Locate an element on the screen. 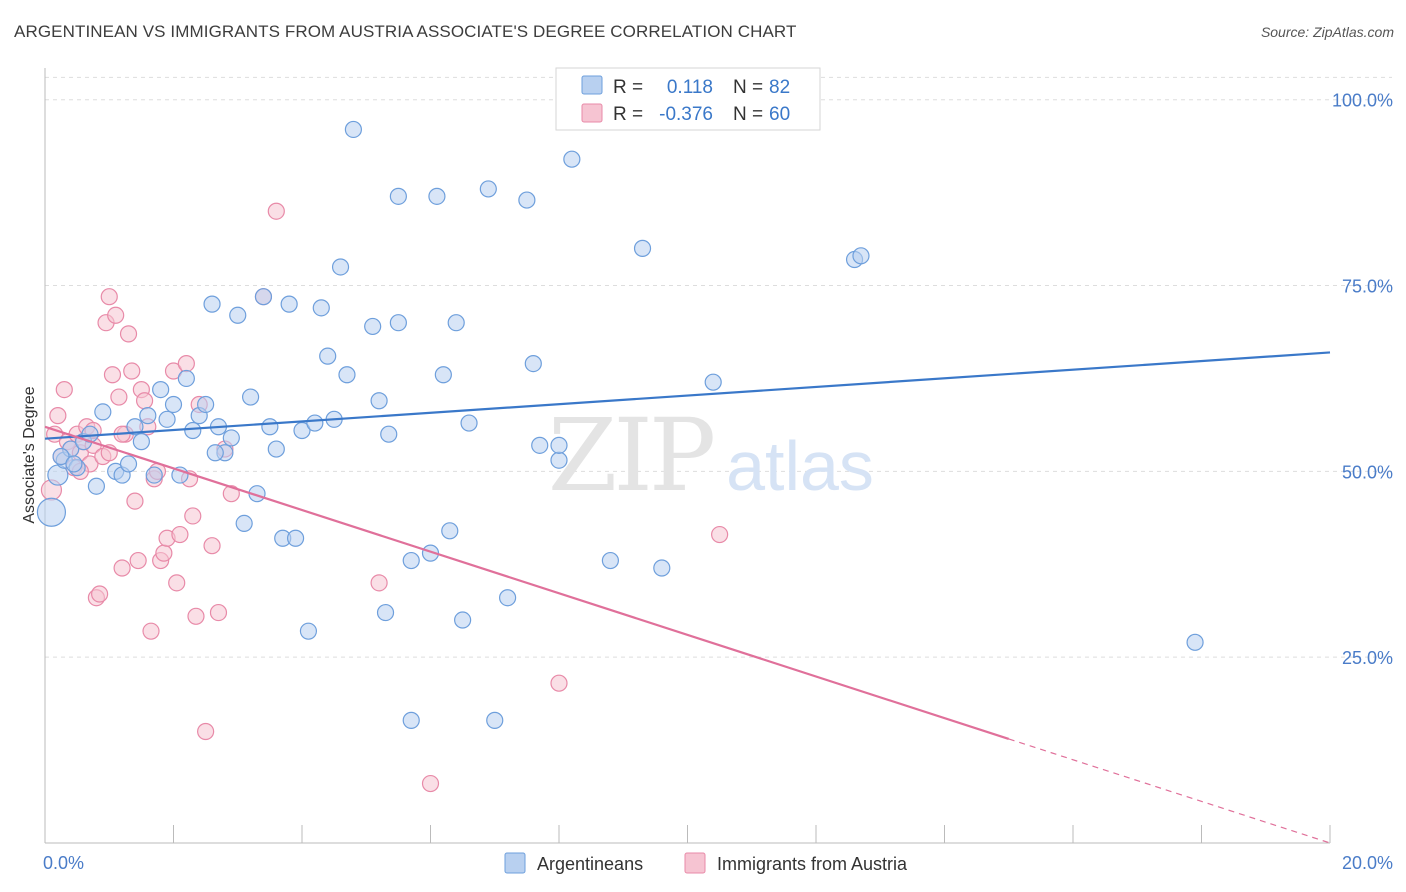  legend-n-label-1: N = is located at coordinates (748, 87).